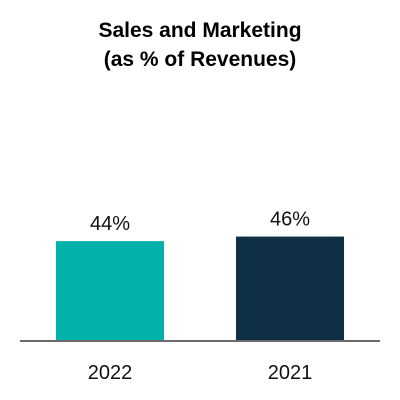 The image size is (400, 400). Describe the element at coordinates (290, 373) in the screenshot. I see `x-tick-label-2021: 2021` at that location.